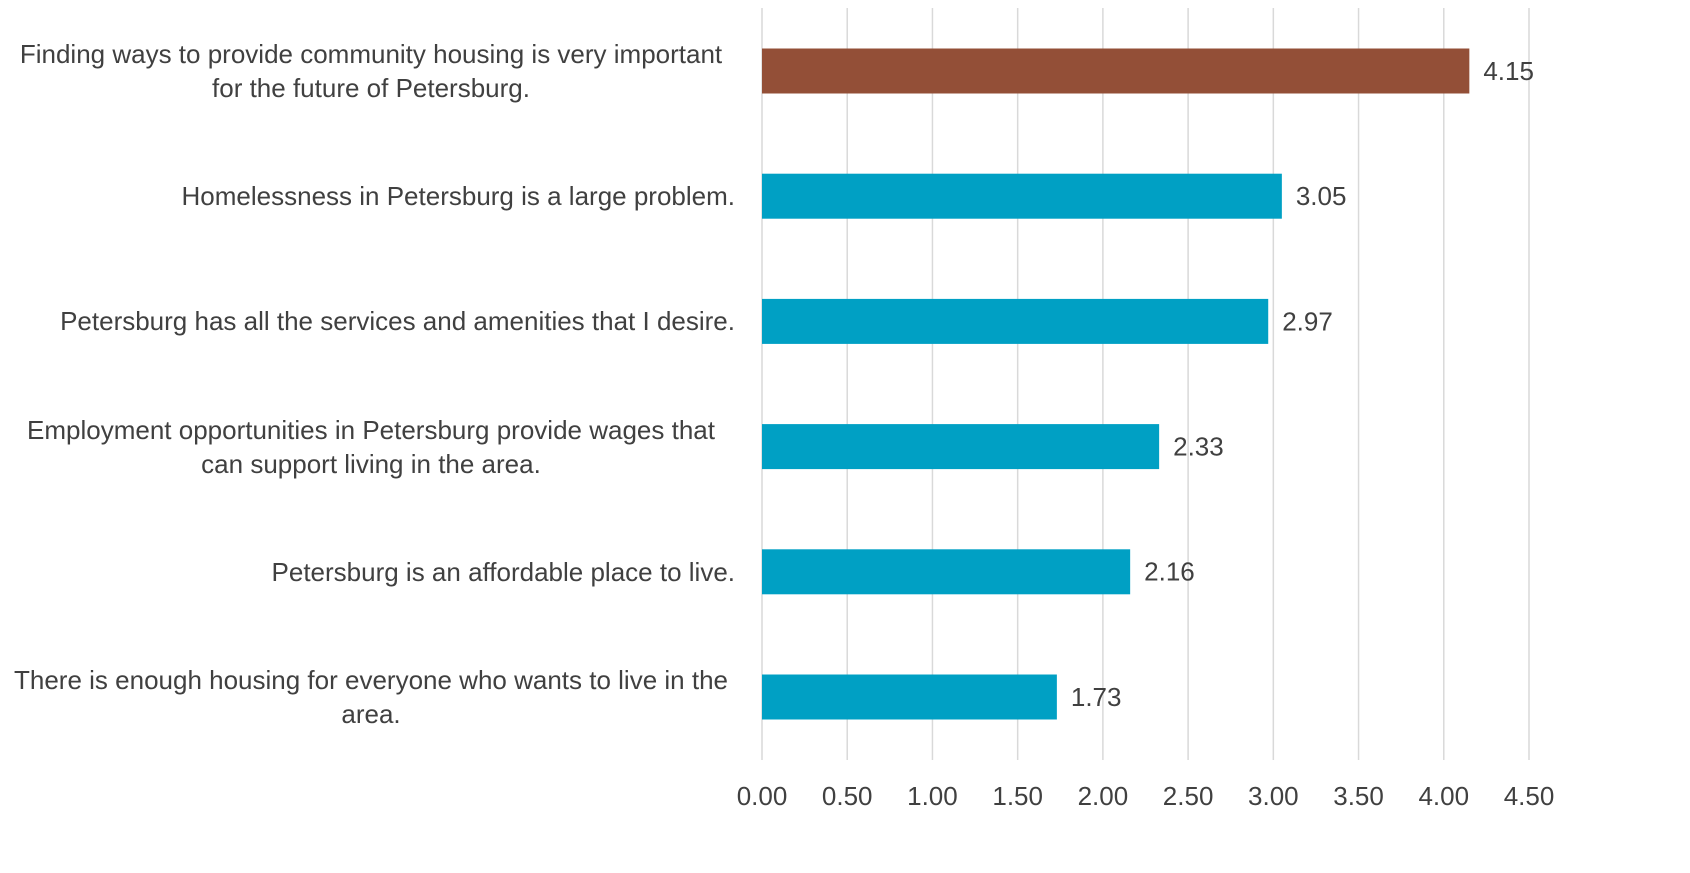 The image size is (1690, 873). Describe the element at coordinates (1198, 446) in the screenshot. I see `data-label: 2.33` at that location.